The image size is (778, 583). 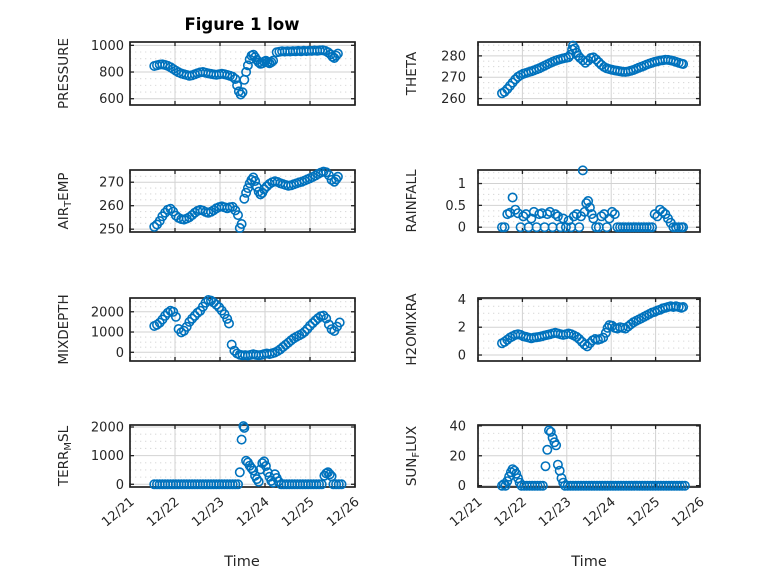 What do you see at coordinates (111, 183) in the screenshot?
I see `y-tick-label: 270` at bounding box center [111, 183].